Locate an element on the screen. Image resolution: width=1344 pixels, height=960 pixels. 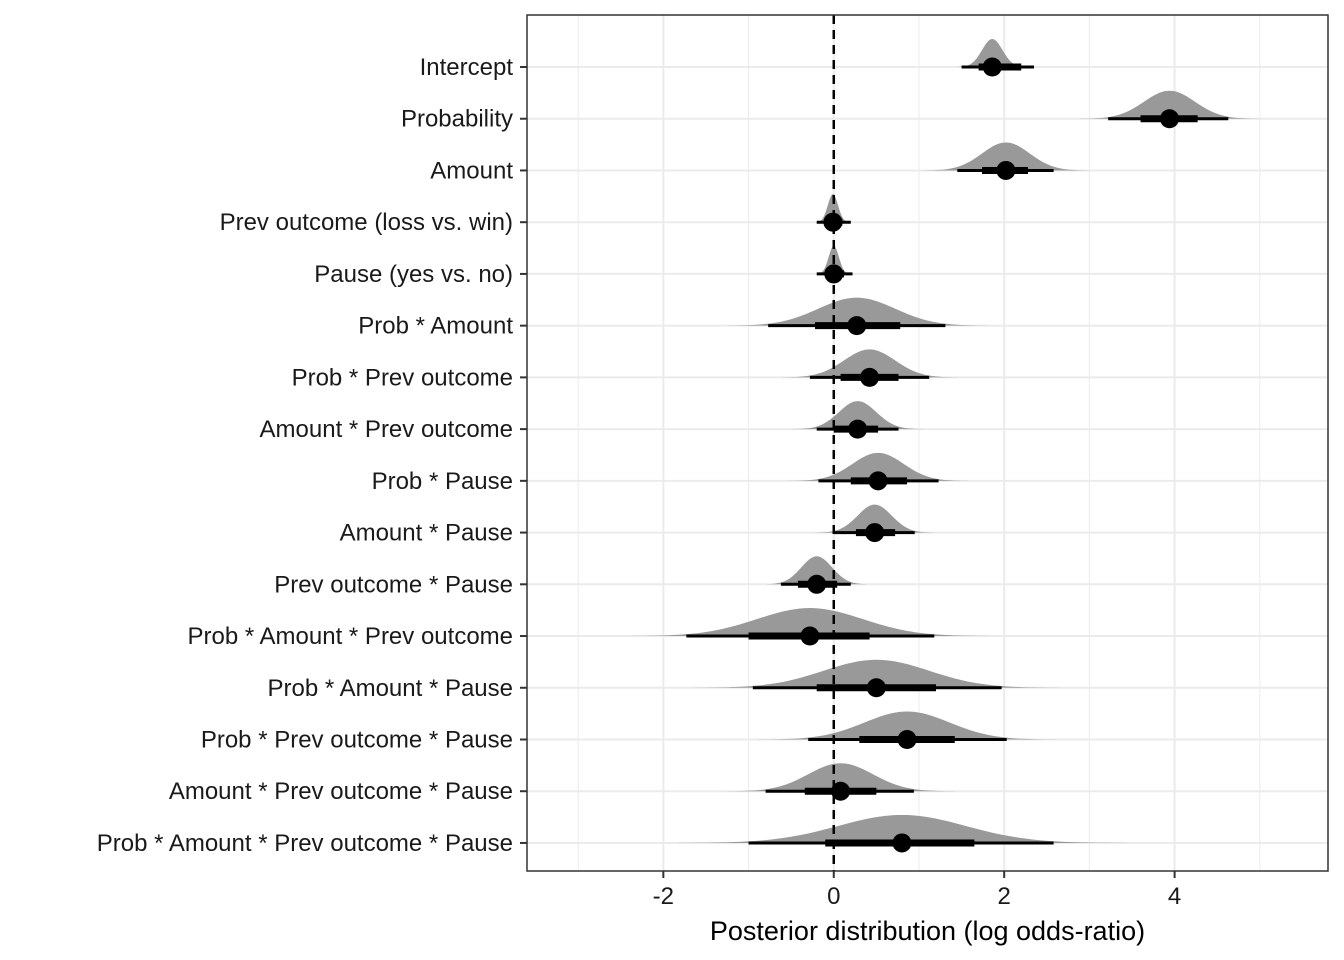
y-tick-label: Prev outcome * Pause is located at coordinates (393, 584).